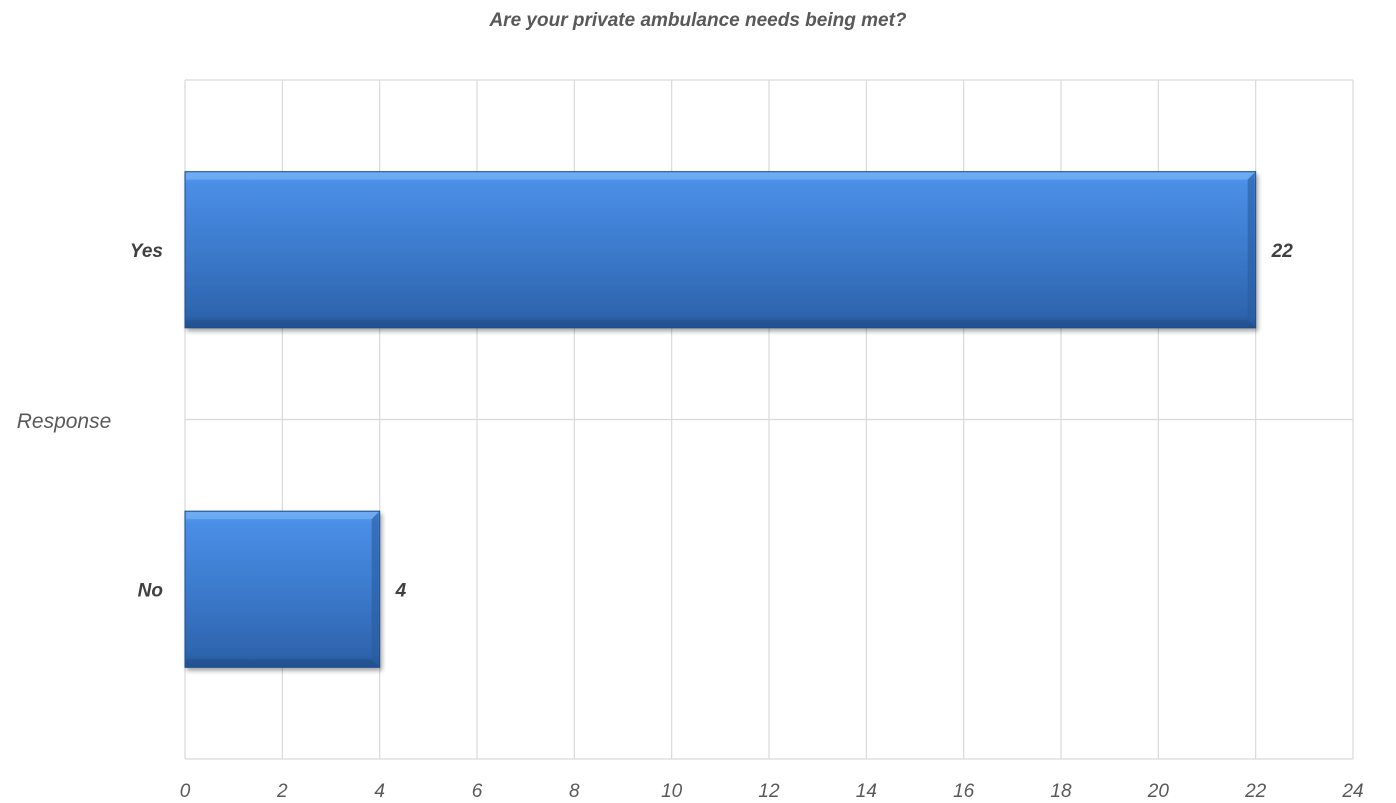 The height and width of the screenshot is (803, 1396). Describe the element at coordinates (1282, 251) in the screenshot. I see `data-label: 22` at that location.